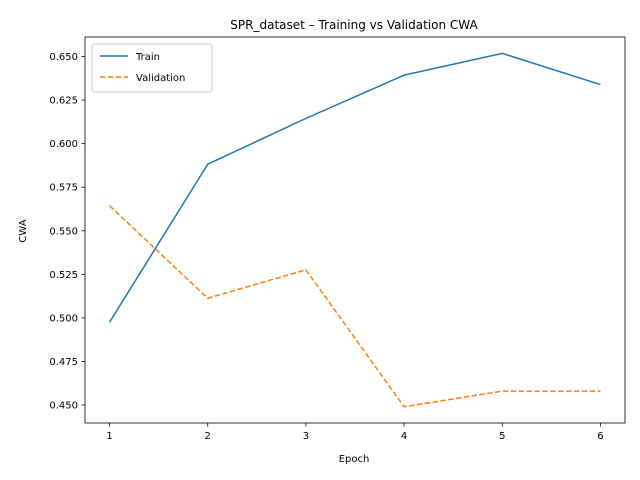 The image size is (640, 480). I want to click on y-tick-label: 0.625, so click(63, 101).